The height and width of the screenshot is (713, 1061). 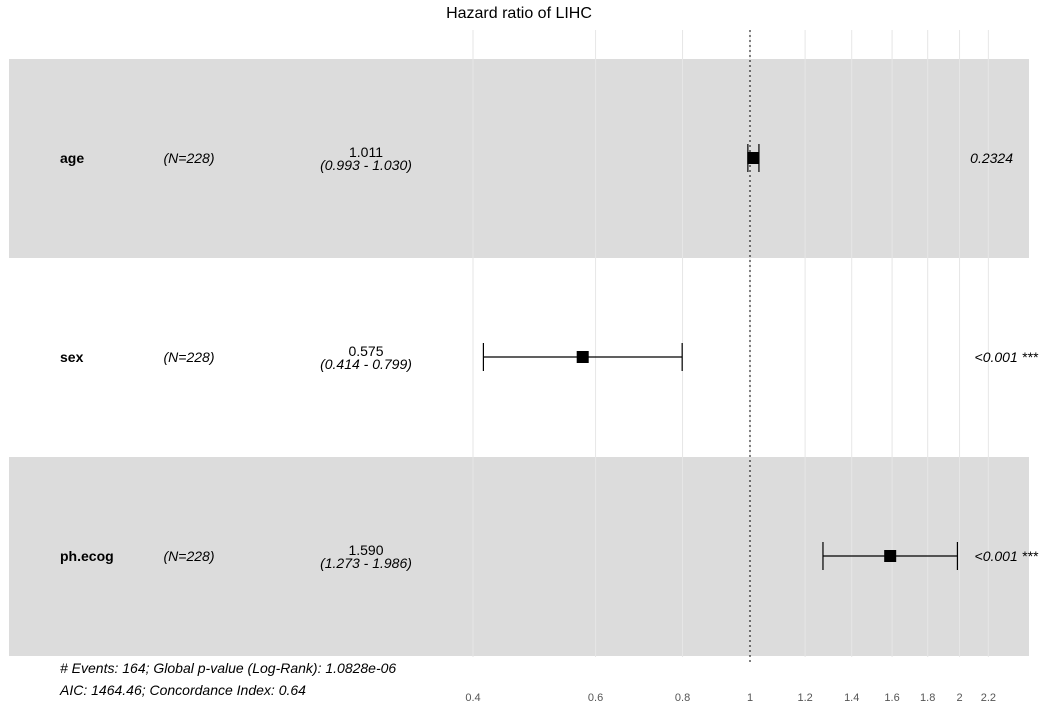 What do you see at coordinates (72, 357) in the screenshot?
I see `variable-label: sex` at bounding box center [72, 357].